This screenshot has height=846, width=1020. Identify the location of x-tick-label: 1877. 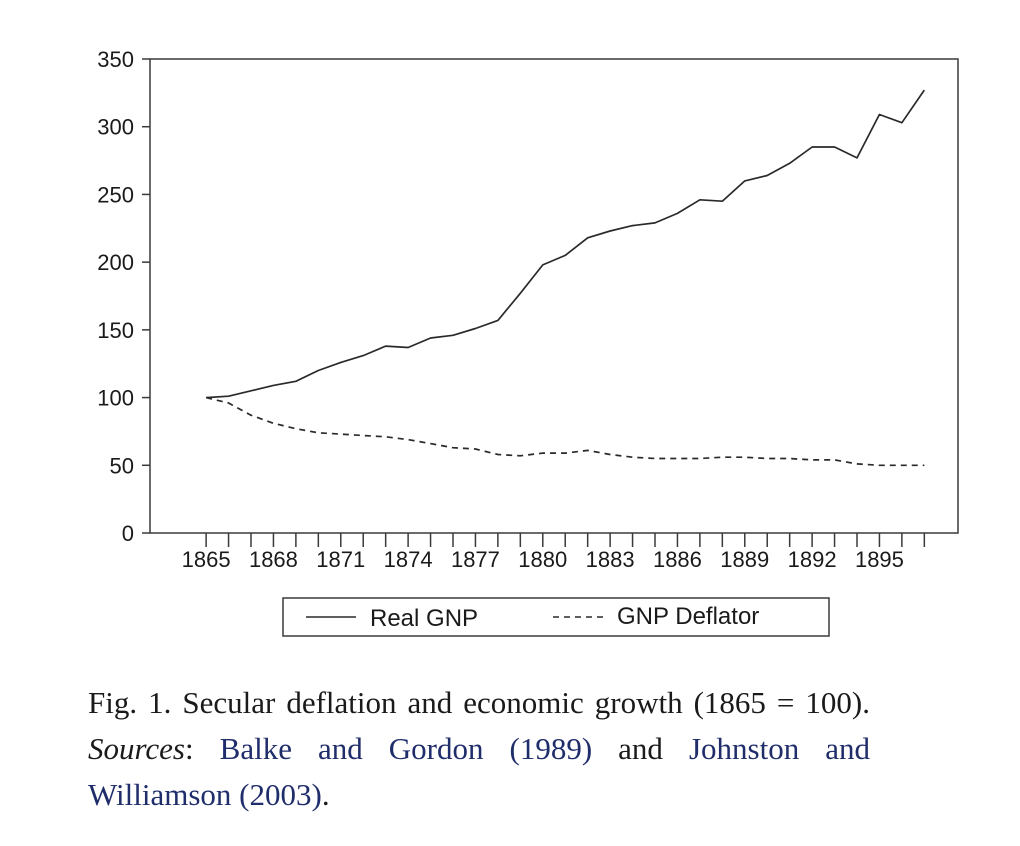
(475, 559).